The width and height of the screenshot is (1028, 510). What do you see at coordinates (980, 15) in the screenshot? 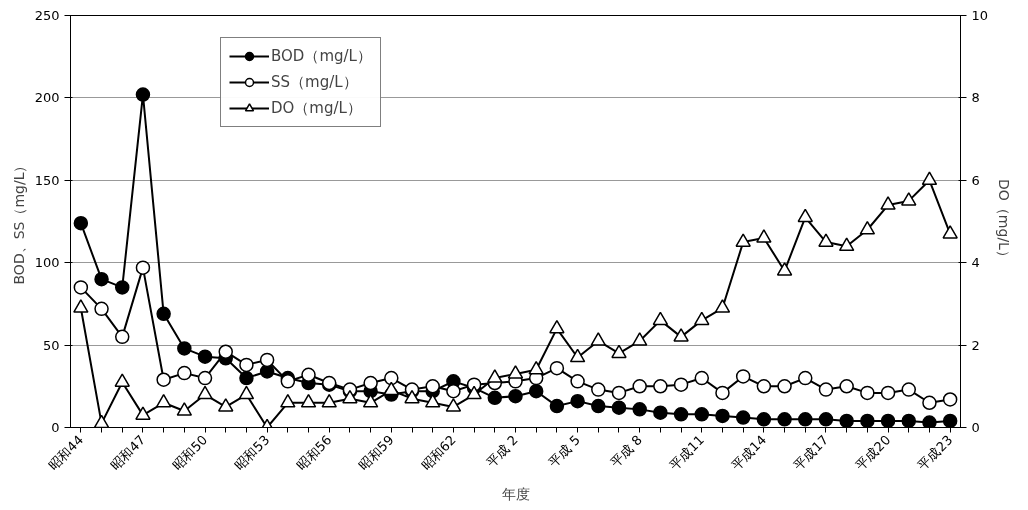
I see `y2-tick-label: 10` at bounding box center [980, 15].